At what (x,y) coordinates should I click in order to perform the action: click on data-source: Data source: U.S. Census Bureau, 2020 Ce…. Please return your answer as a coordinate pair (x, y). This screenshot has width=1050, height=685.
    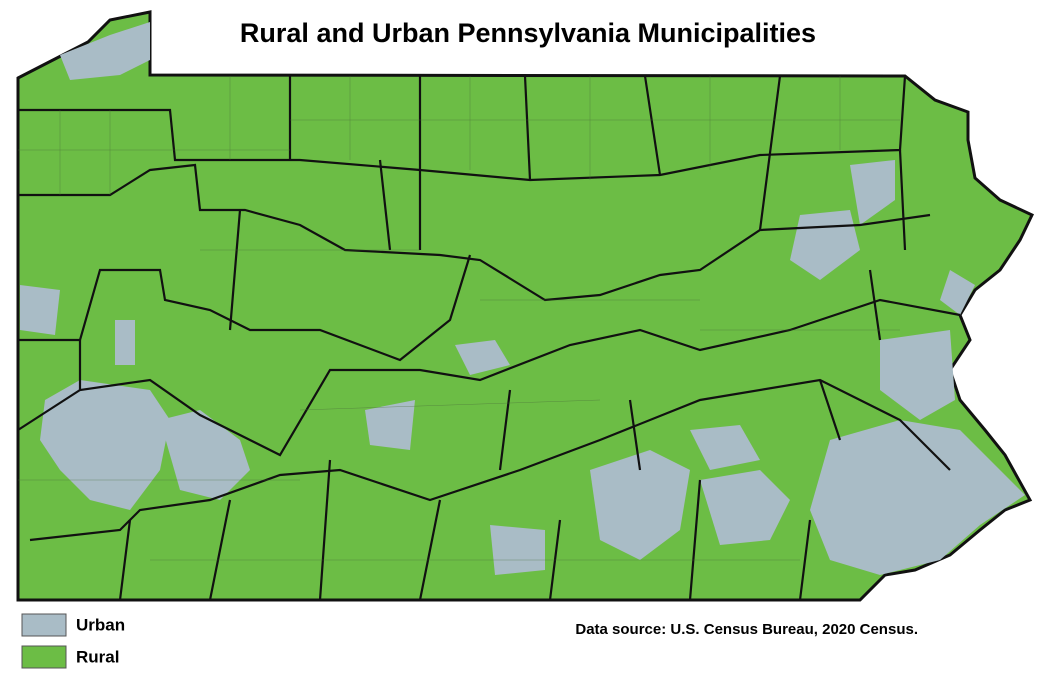
    Looking at the image, I should click on (746, 629).